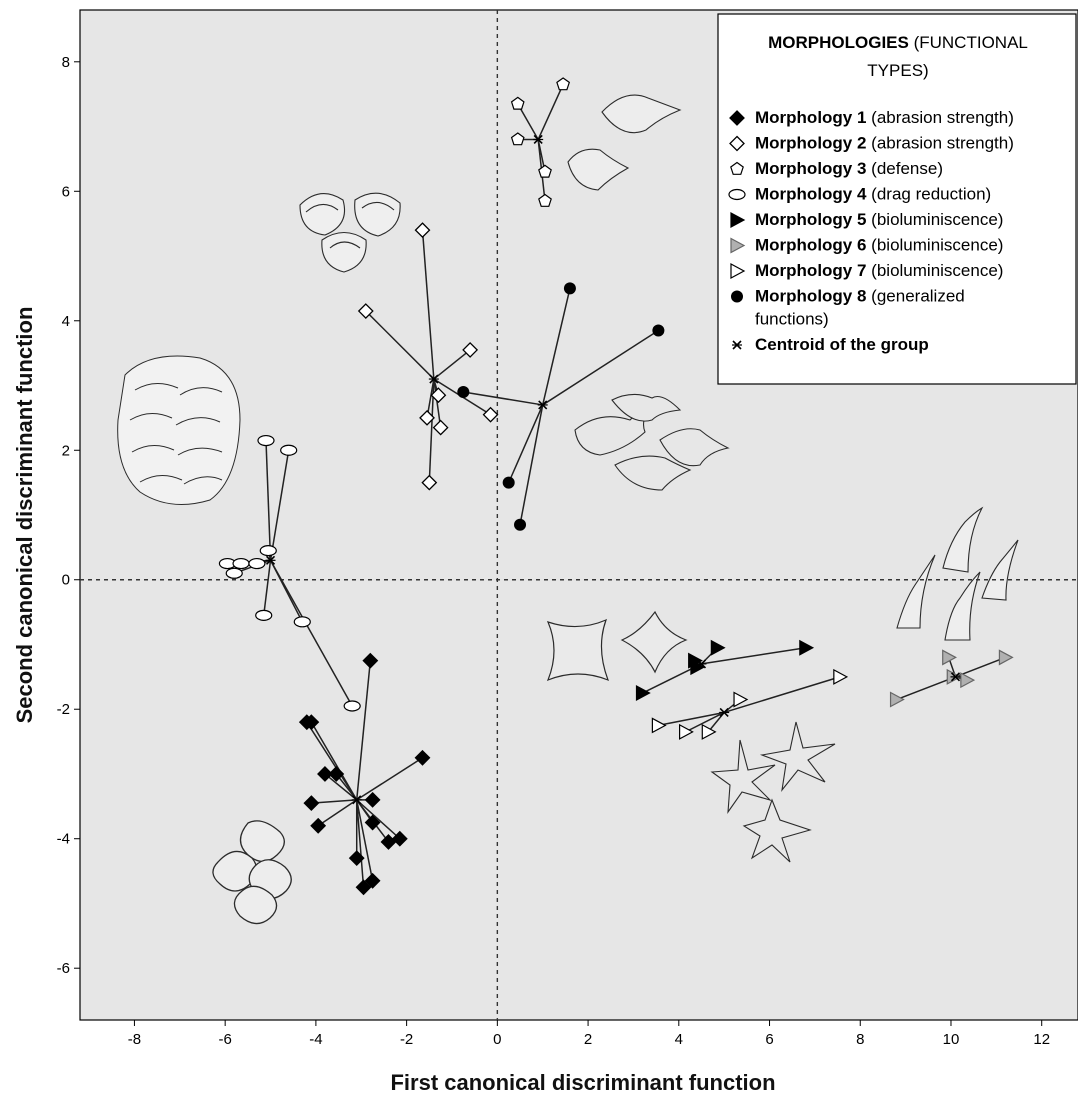  What do you see at coordinates (879, 219) in the screenshot?
I see `legend-item-morphology-5-label: Morphology 5 (bioluminiscence)` at bounding box center [879, 219].